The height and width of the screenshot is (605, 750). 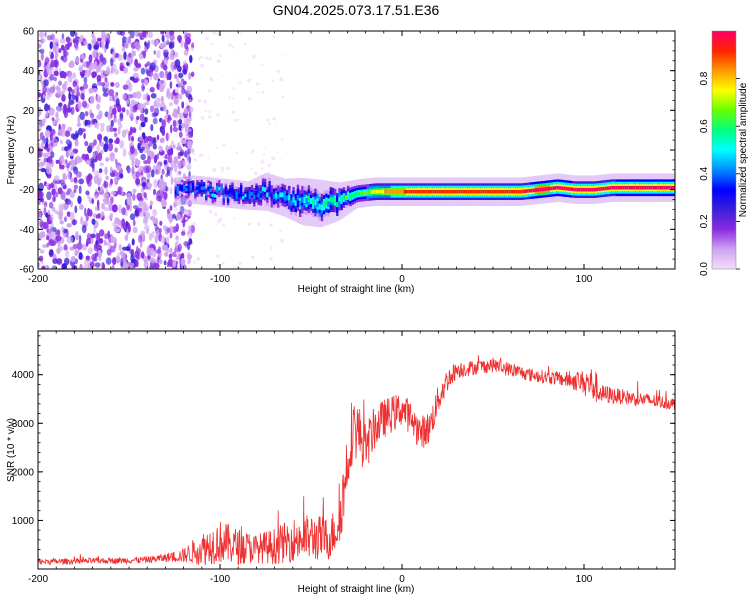 What do you see at coordinates (704, 126) in the screenshot?
I see `colorbar-tick-label: 0.6` at bounding box center [704, 126].